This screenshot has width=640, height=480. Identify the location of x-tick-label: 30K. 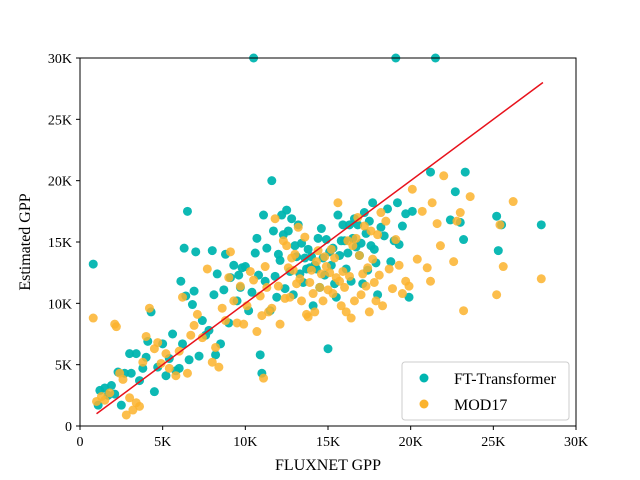
(576, 442).